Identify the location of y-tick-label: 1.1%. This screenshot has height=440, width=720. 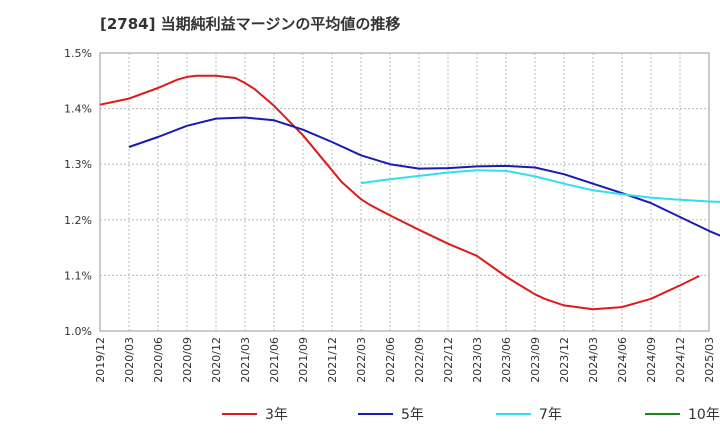
(78, 275).